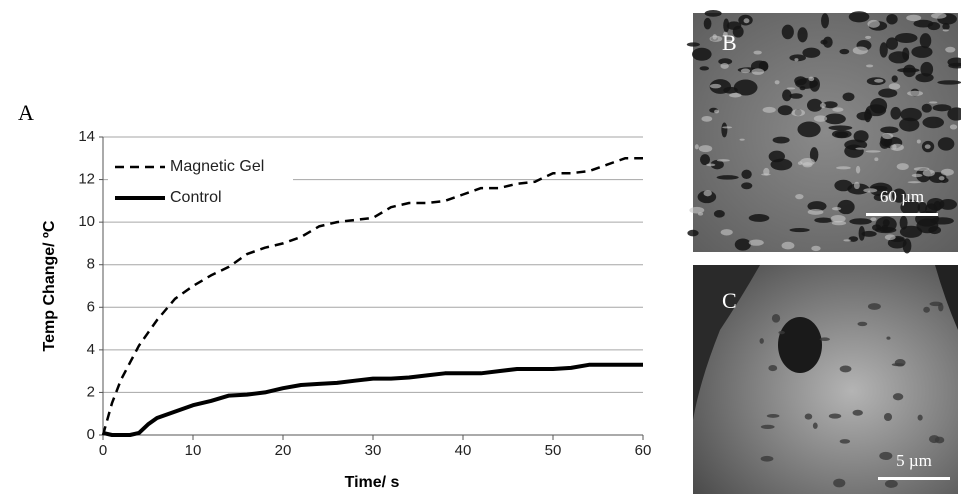 The width and height of the screenshot is (961, 499). Describe the element at coordinates (196, 197) in the screenshot. I see `legend-label: Control` at that location.